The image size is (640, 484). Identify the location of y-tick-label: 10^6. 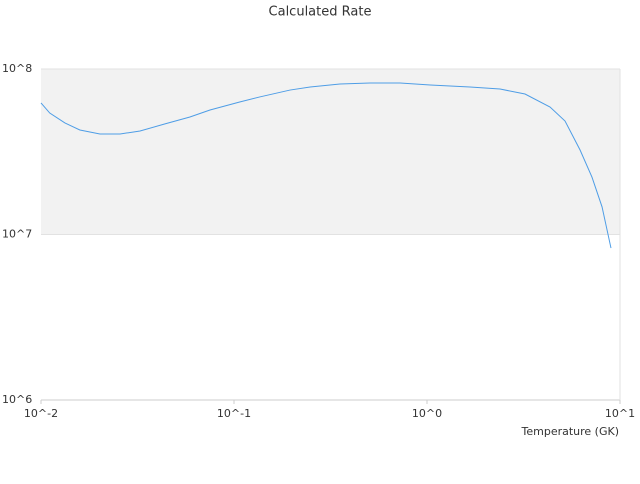
(17, 399).